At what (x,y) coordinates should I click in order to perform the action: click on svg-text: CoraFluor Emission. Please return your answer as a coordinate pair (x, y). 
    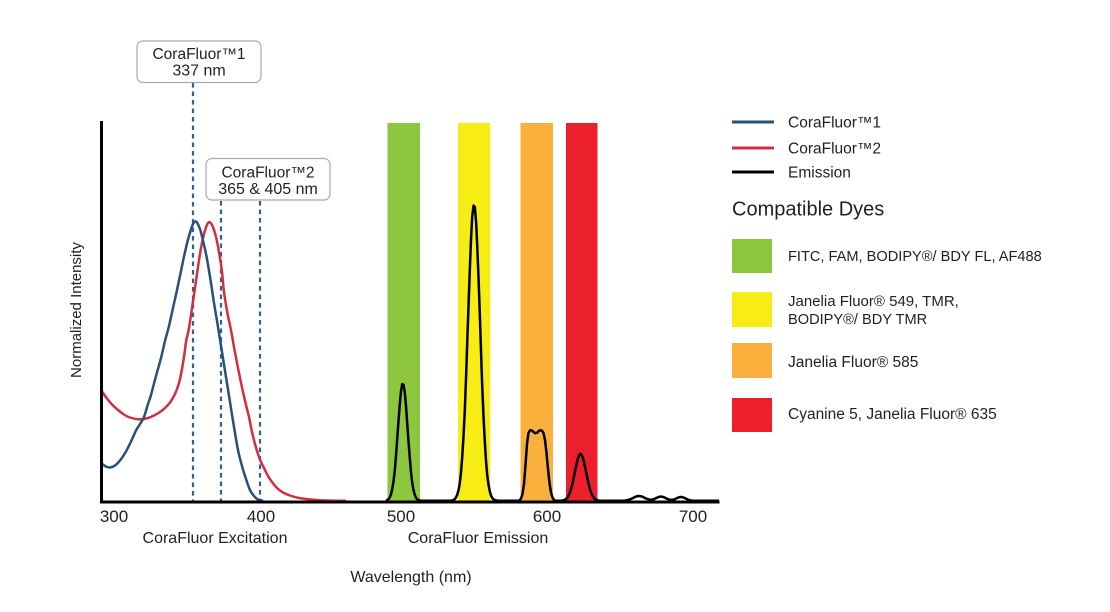
    Looking at the image, I should click on (478, 538).